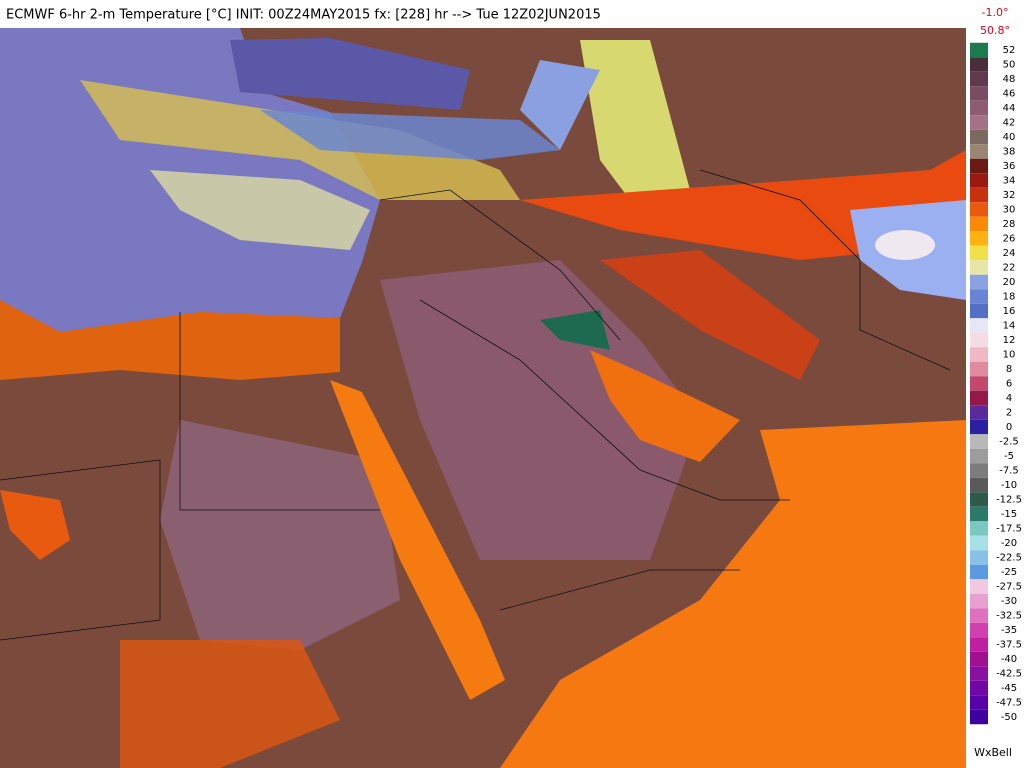 This screenshot has width=1024, height=768. What do you see at coordinates (1009, 123) in the screenshot?
I see `colorbar-label: 42` at bounding box center [1009, 123].